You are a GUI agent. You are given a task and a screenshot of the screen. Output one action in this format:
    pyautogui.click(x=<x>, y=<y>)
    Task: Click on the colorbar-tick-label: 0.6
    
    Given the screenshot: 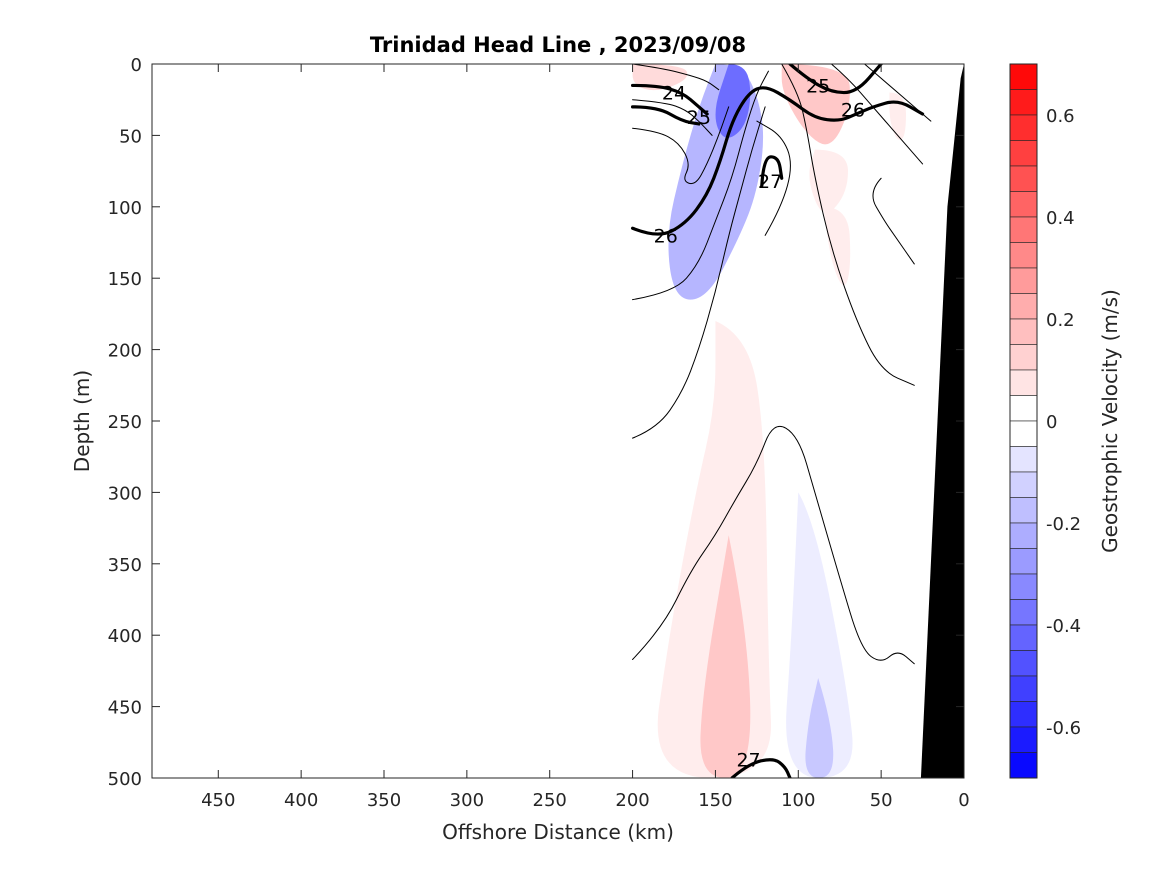 What is the action you would take?
    pyautogui.click(x=1060, y=116)
    